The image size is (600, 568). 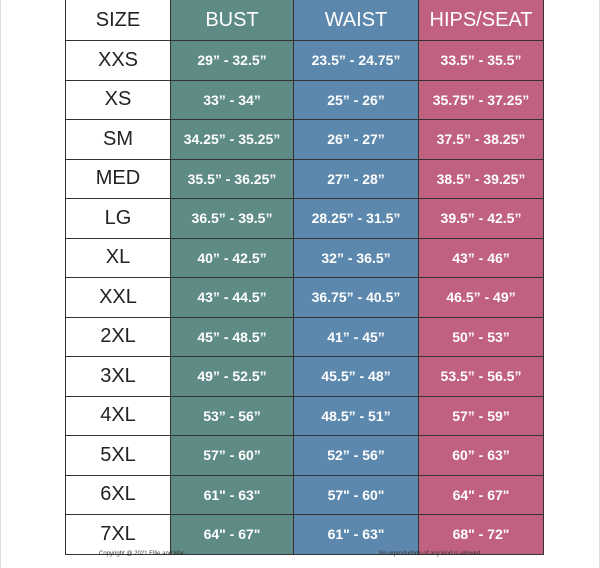 What do you see at coordinates (481, 258) in the screenshot?
I see `measurement: 43” - 46”` at bounding box center [481, 258].